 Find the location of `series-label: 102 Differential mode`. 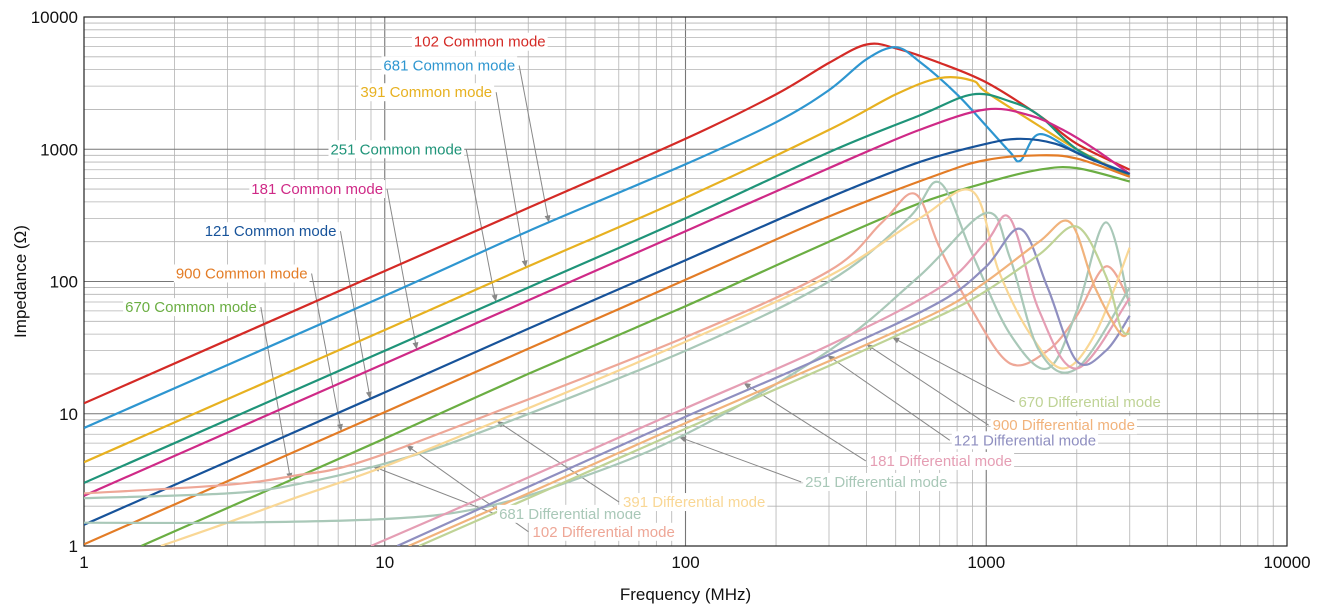

series-label: 102 Differential mode is located at coordinates (604, 532).